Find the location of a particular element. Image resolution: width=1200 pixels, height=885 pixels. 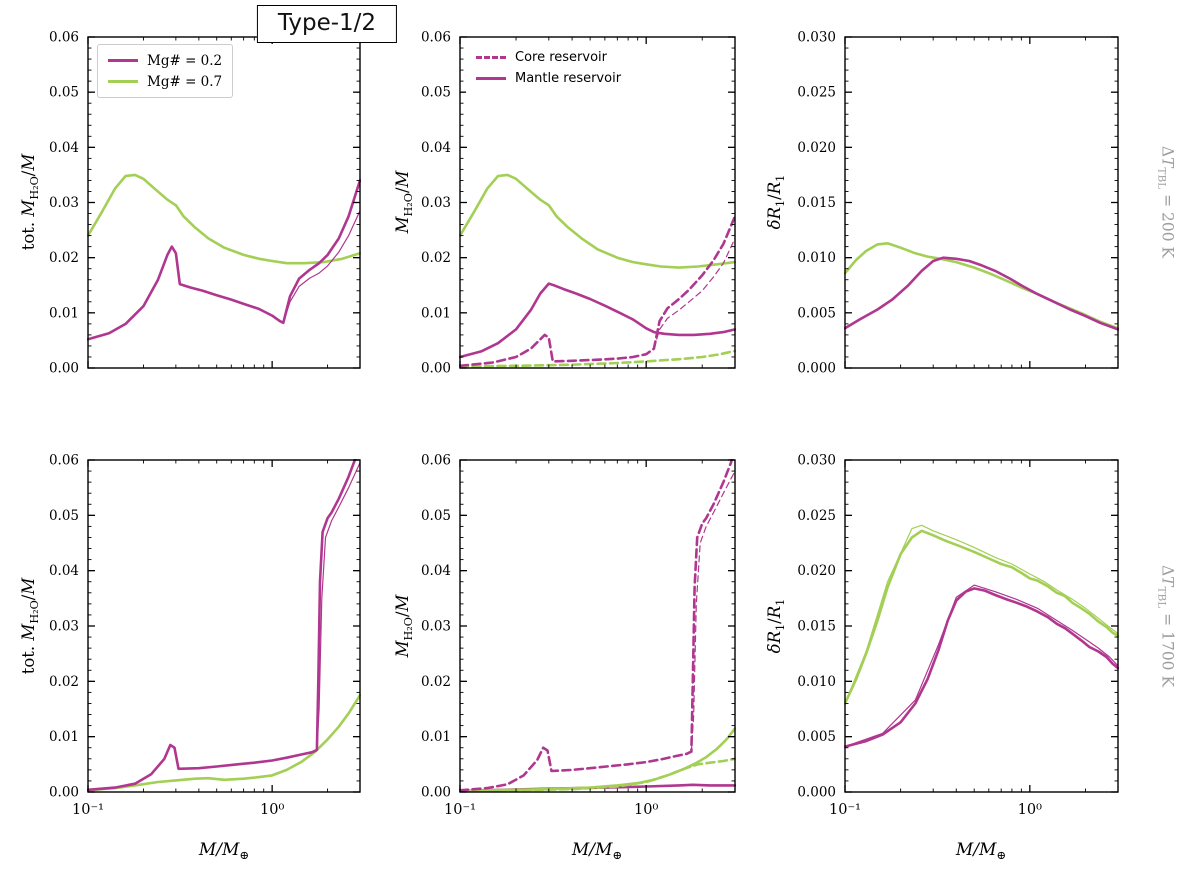

axes-frame-bottom-right is located at coordinates (981, 626).